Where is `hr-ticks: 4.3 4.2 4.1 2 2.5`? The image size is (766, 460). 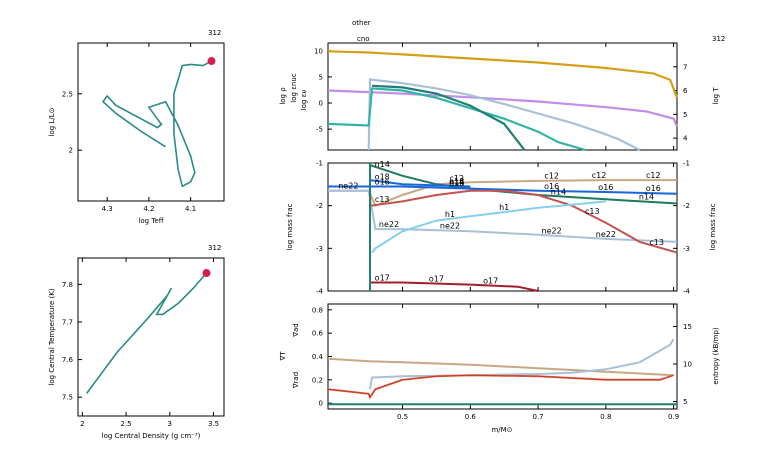 hr-ticks: 4.3 4.2 4.1 2 2.5 is located at coordinates (129, 128).